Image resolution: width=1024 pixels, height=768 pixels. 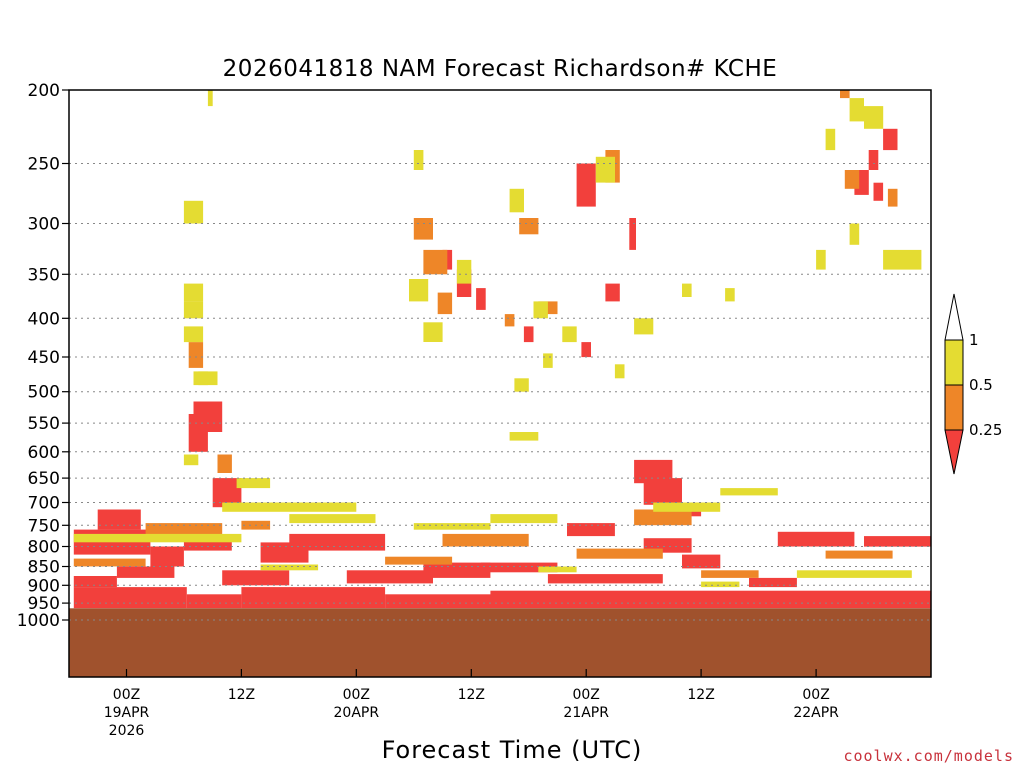 What do you see at coordinates (954, 317) in the screenshot?
I see `legend-upper-triangle` at bounding box center [954, 317].